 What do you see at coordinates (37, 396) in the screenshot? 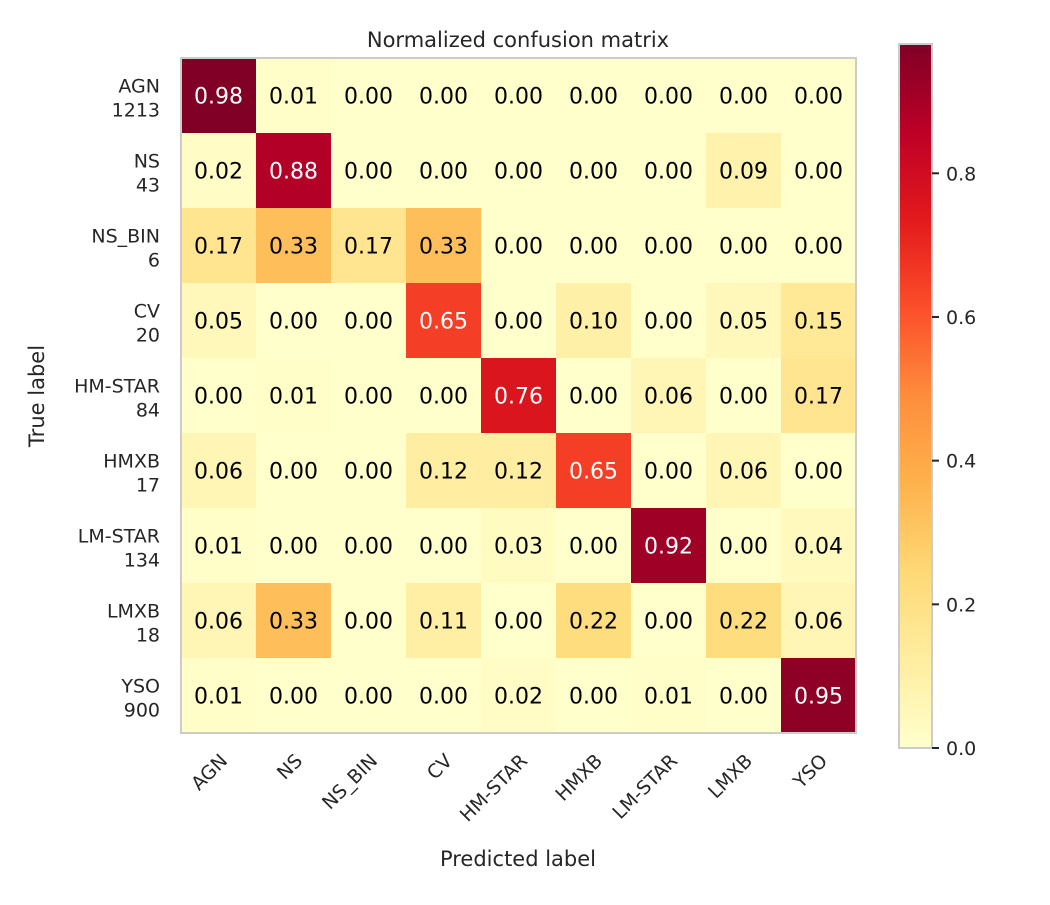
I see `y-axis-label: True label` at bounding box center [37, 396].